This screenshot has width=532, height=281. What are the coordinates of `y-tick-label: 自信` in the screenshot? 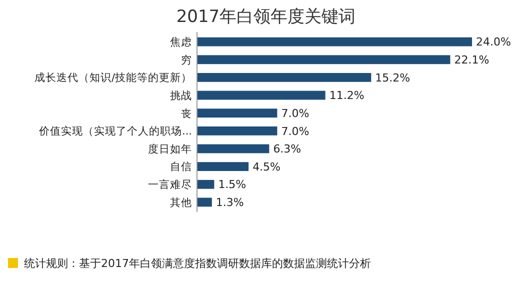 It's located at (181, 167).